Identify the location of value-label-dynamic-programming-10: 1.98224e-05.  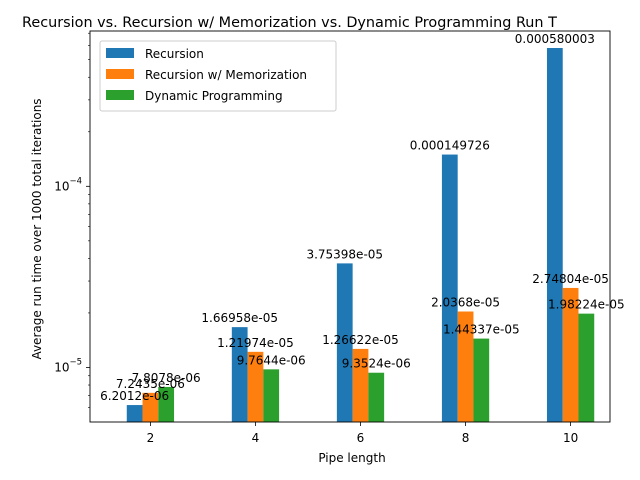
(586, 305).